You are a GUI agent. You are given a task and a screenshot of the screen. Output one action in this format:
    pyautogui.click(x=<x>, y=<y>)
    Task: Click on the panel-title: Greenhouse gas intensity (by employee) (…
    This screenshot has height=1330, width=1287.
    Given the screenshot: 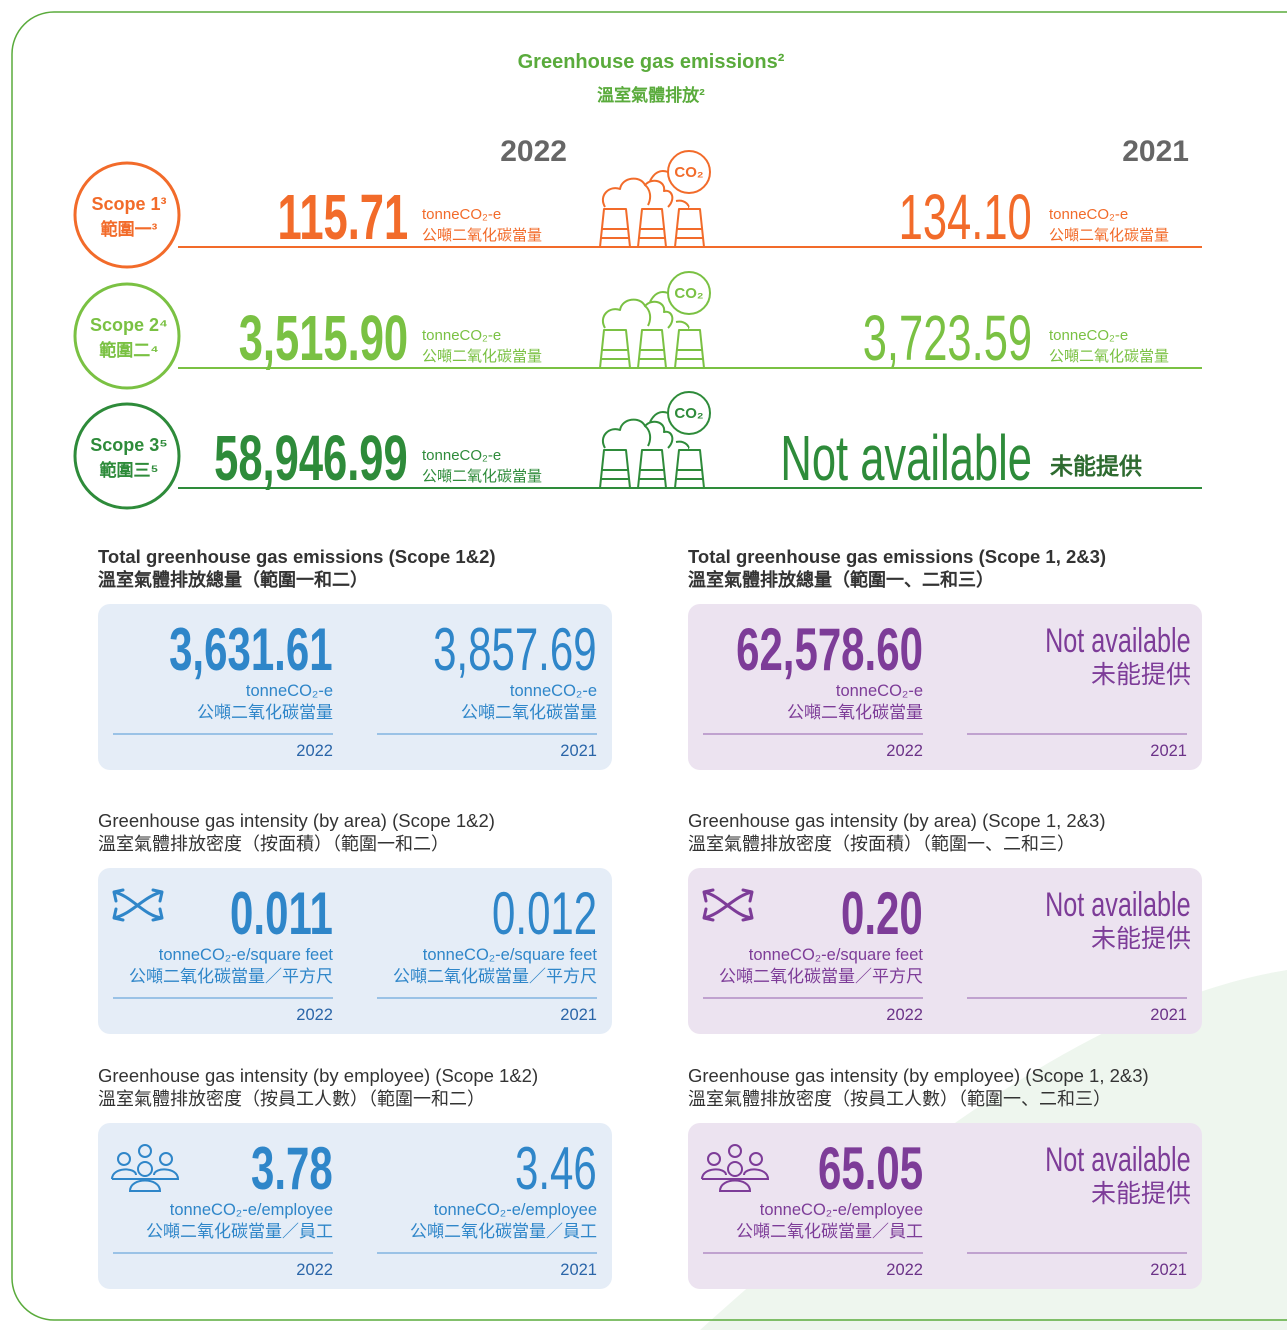 What is the action you would take?
    pyautogui.click(x=918, y=1075)
    